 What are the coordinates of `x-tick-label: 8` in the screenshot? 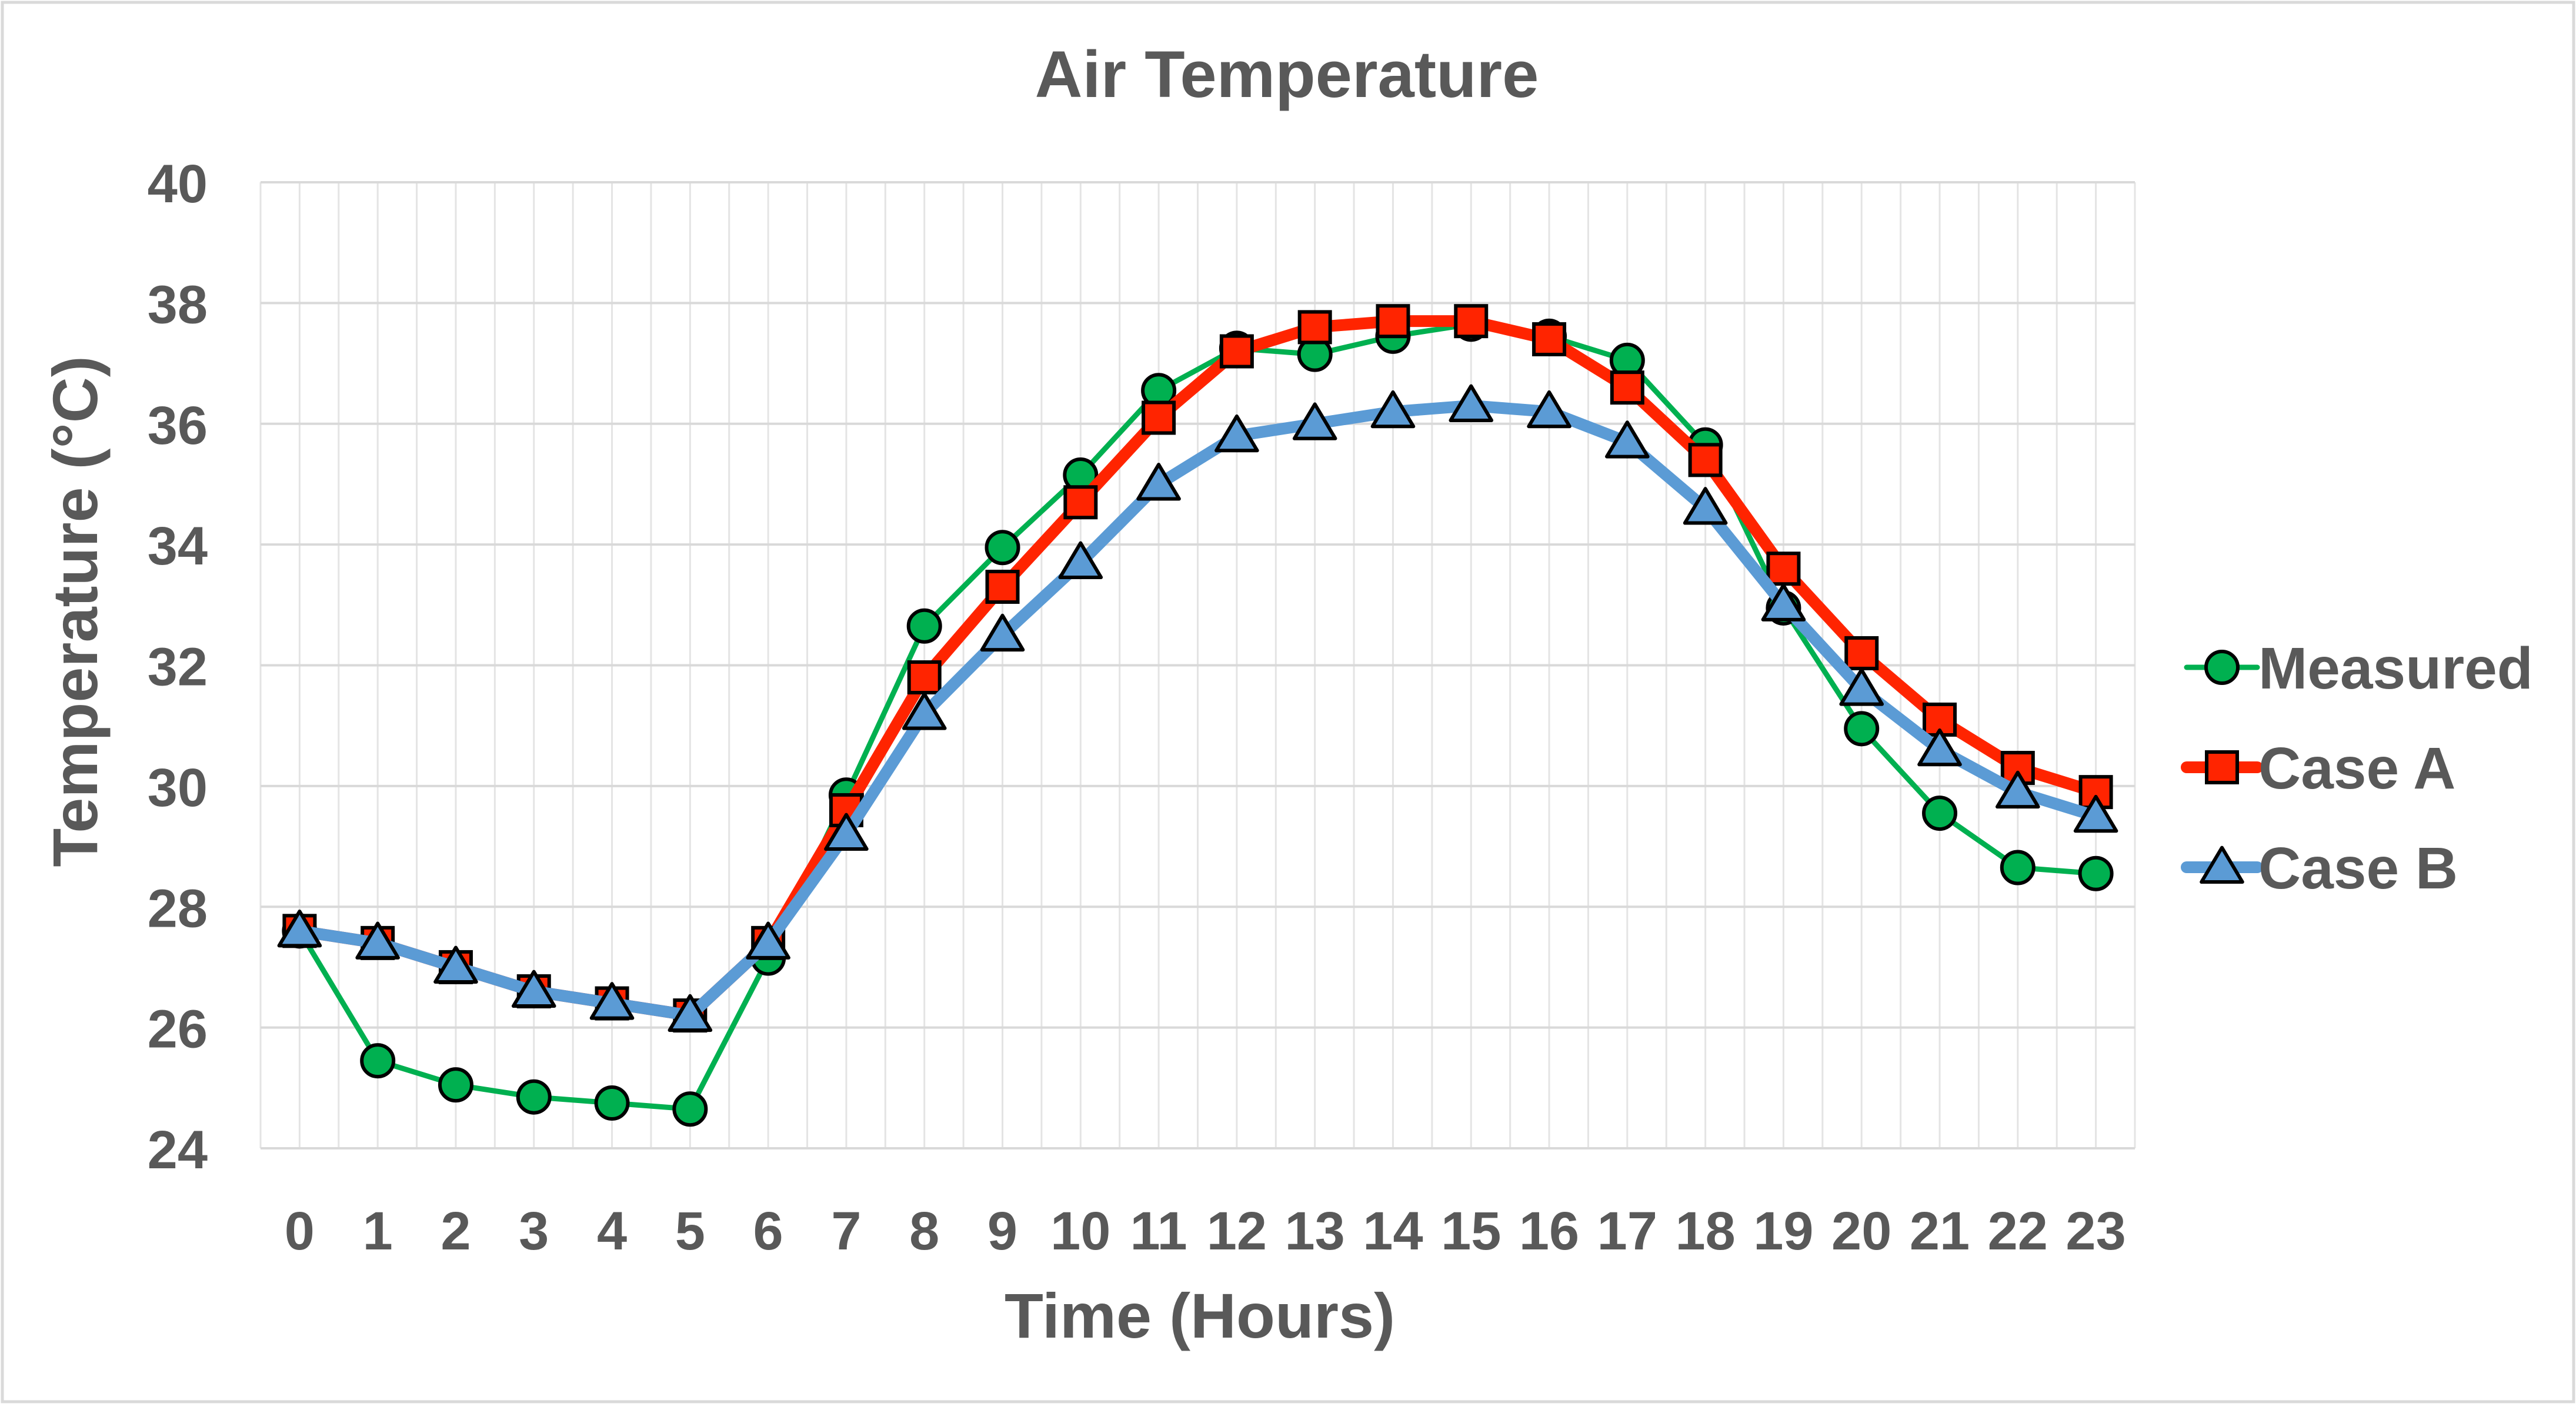 It's located at (924, 1231).